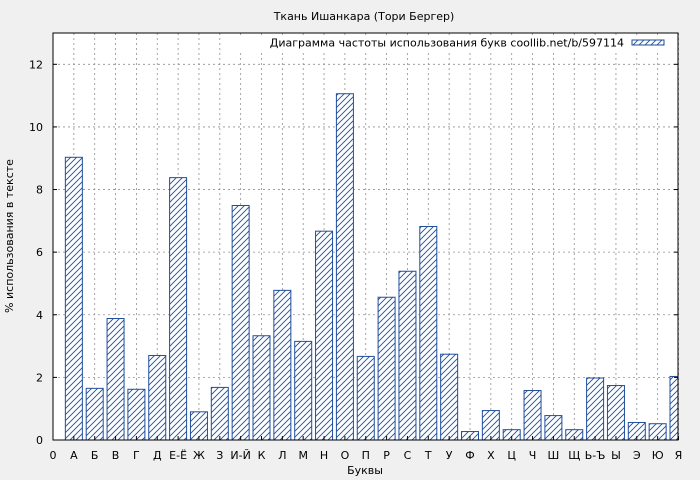  What do you see at coordinates (408, 455) in the screenshot?
I see `x-tick-label: С` at bounding box center [408, 455].